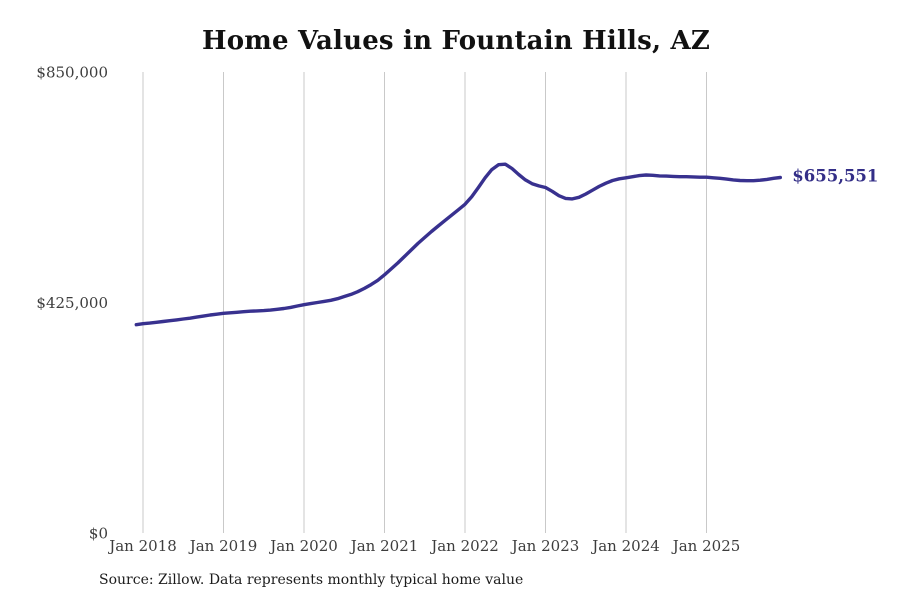 The height and width of the screenshot is (600, 900). Describe the element at coordinates (98, 534) in the screenshot. I see `y-axis-label: $0` at that location.